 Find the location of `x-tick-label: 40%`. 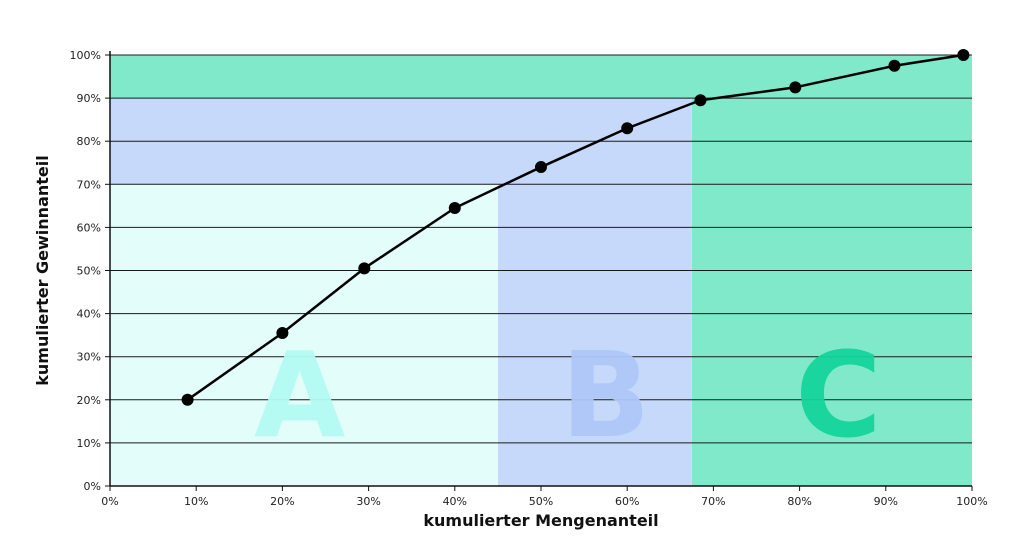

x-tick-label: 40% is located at coordinates (455, 501).